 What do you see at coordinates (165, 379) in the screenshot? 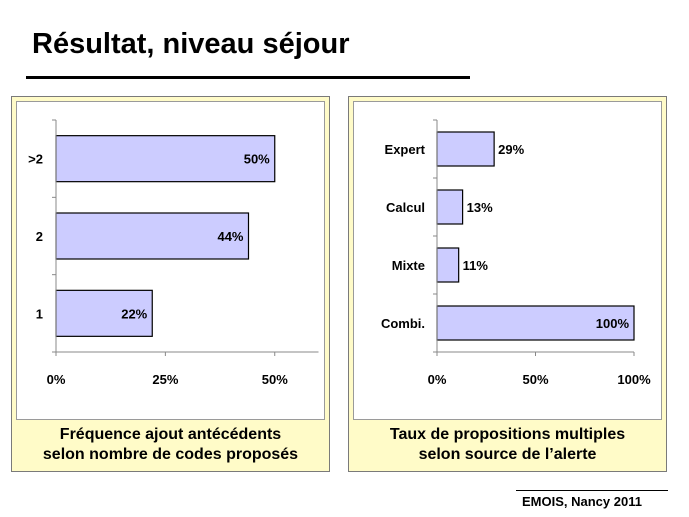
I see `x-tick-label-0-1: 25%` at bounding box center [165, 379].